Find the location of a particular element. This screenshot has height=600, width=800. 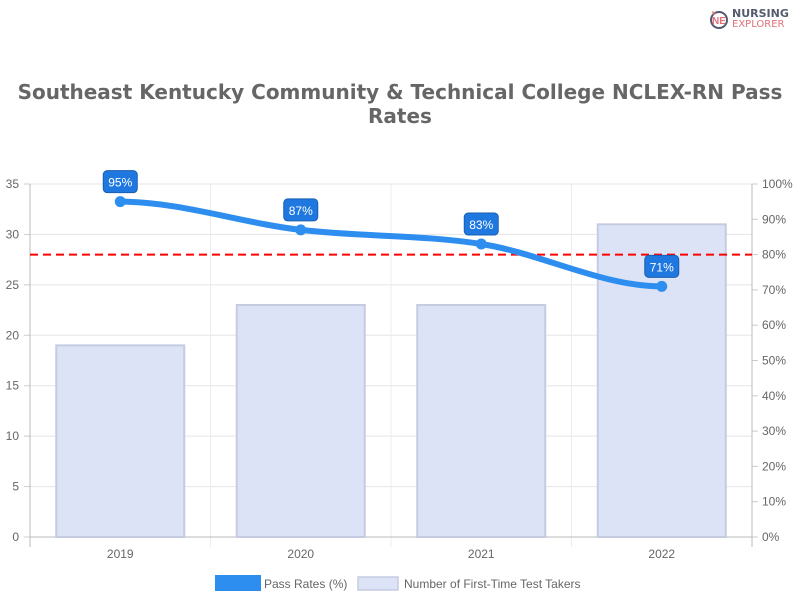

data-label: 95% is located at coordinates (120, 183).